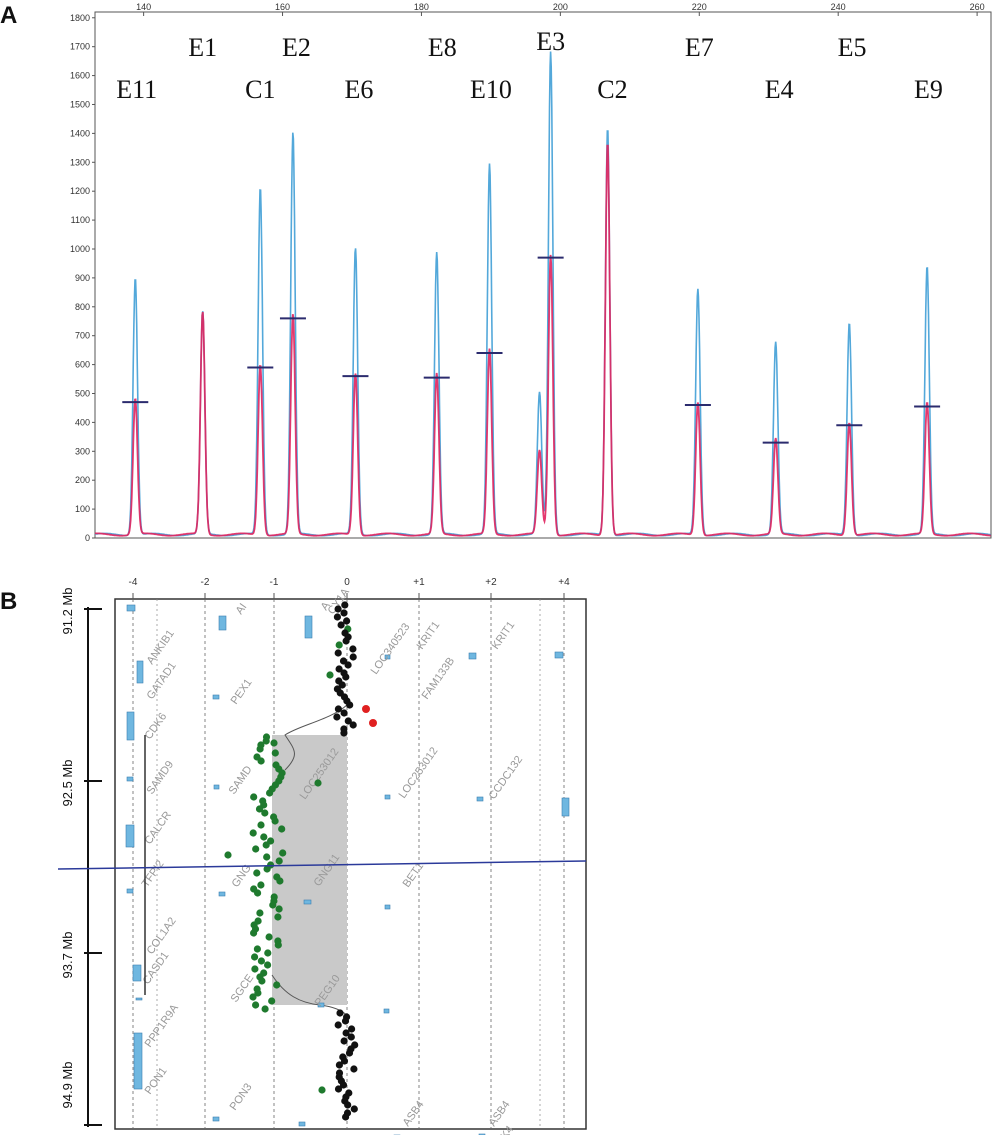 The image size is (996, 1135). I want to click on peak-label: E8, so click(442, 47).